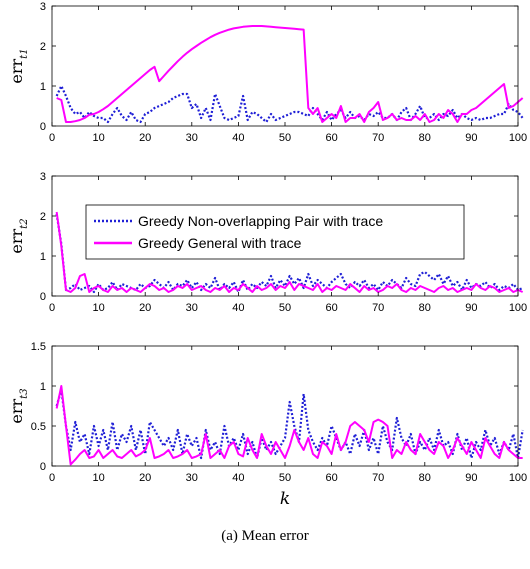 The width and height of the screenshot is (530, 569). What do you see at coordinates (18, 235) in the screenshot?
I see `y-axis-label: errt2` at bounding box center [18, 235].